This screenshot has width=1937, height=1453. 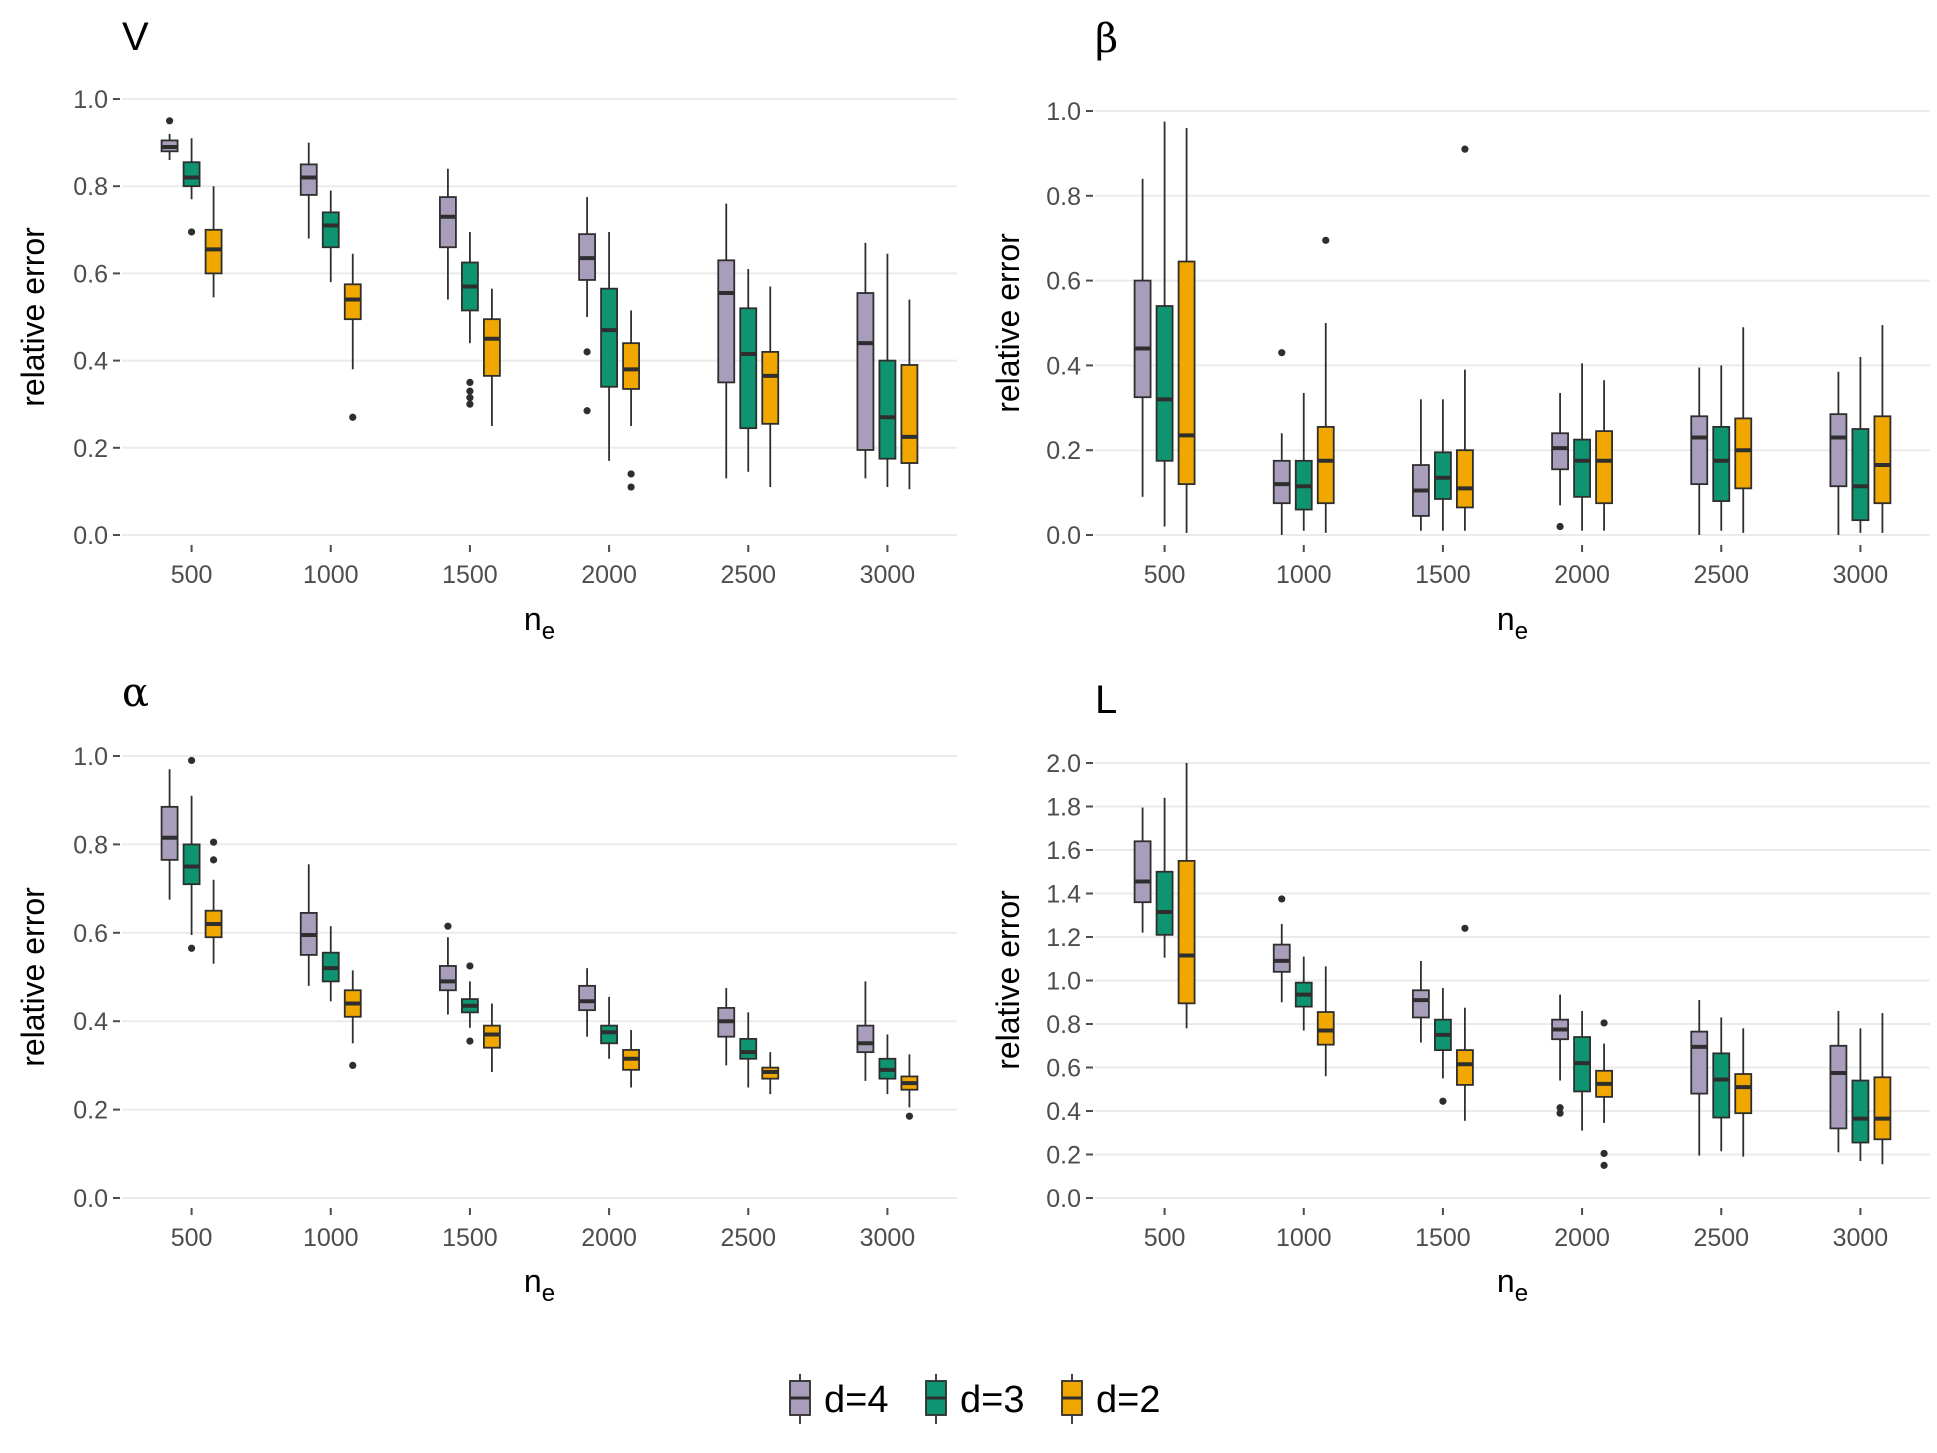 What do you see at coordinates (1465, 338) in the screenshot?
I see `box-d=2-1500` at bounding box center [1465, 338].